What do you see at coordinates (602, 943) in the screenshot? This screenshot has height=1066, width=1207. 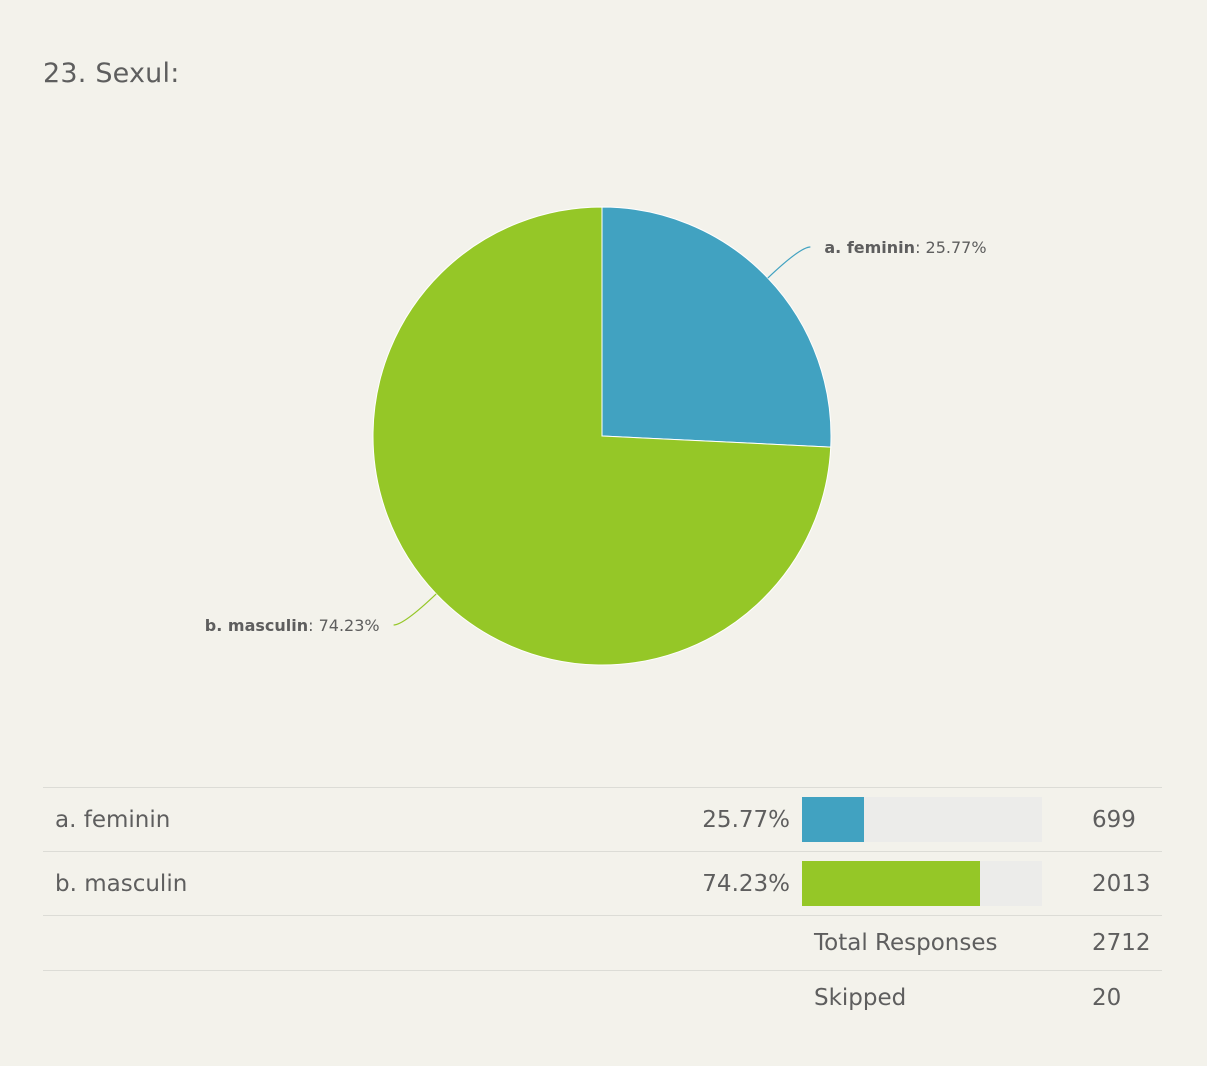 I see `total-responses-row: Total Responses 2712` at bounding box center [602, 943].